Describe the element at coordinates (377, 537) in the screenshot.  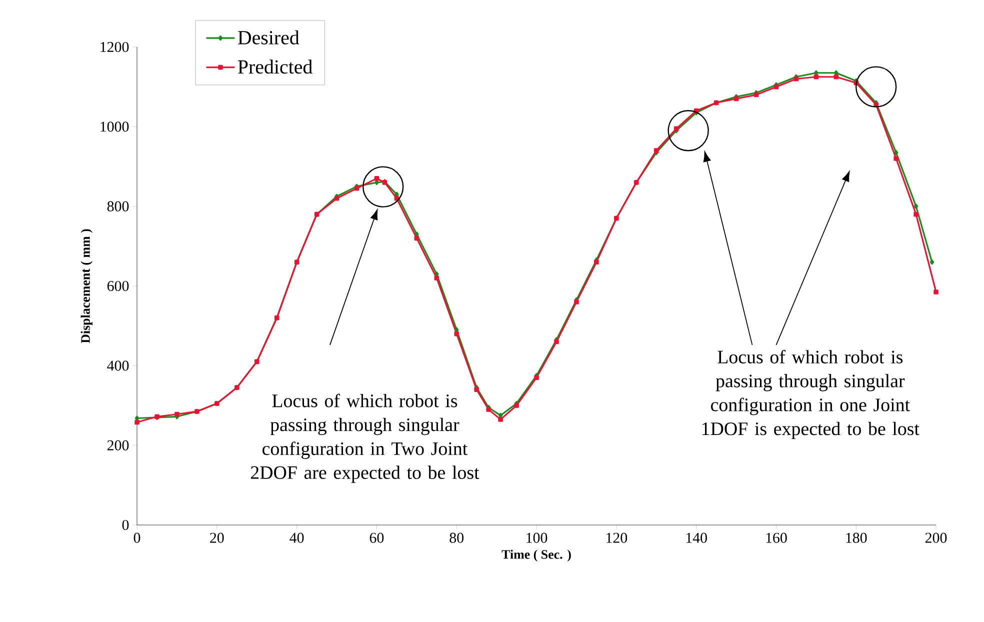
I see `x-tick-label: 60` at that location.